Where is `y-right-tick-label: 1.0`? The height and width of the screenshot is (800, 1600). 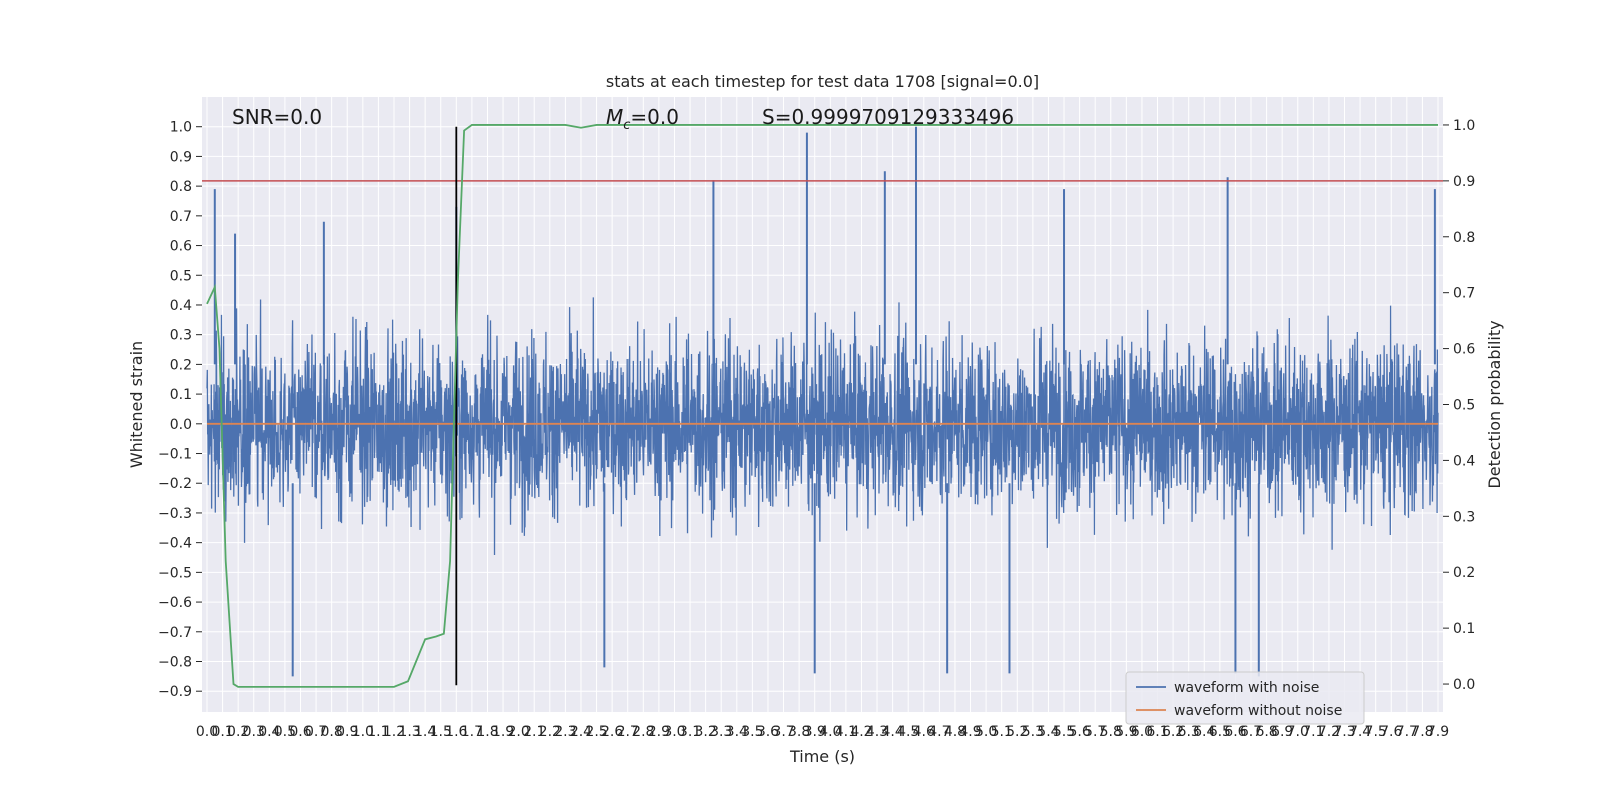 y-right-tick-label: 1.0 is located at coordinates (1464, 126).